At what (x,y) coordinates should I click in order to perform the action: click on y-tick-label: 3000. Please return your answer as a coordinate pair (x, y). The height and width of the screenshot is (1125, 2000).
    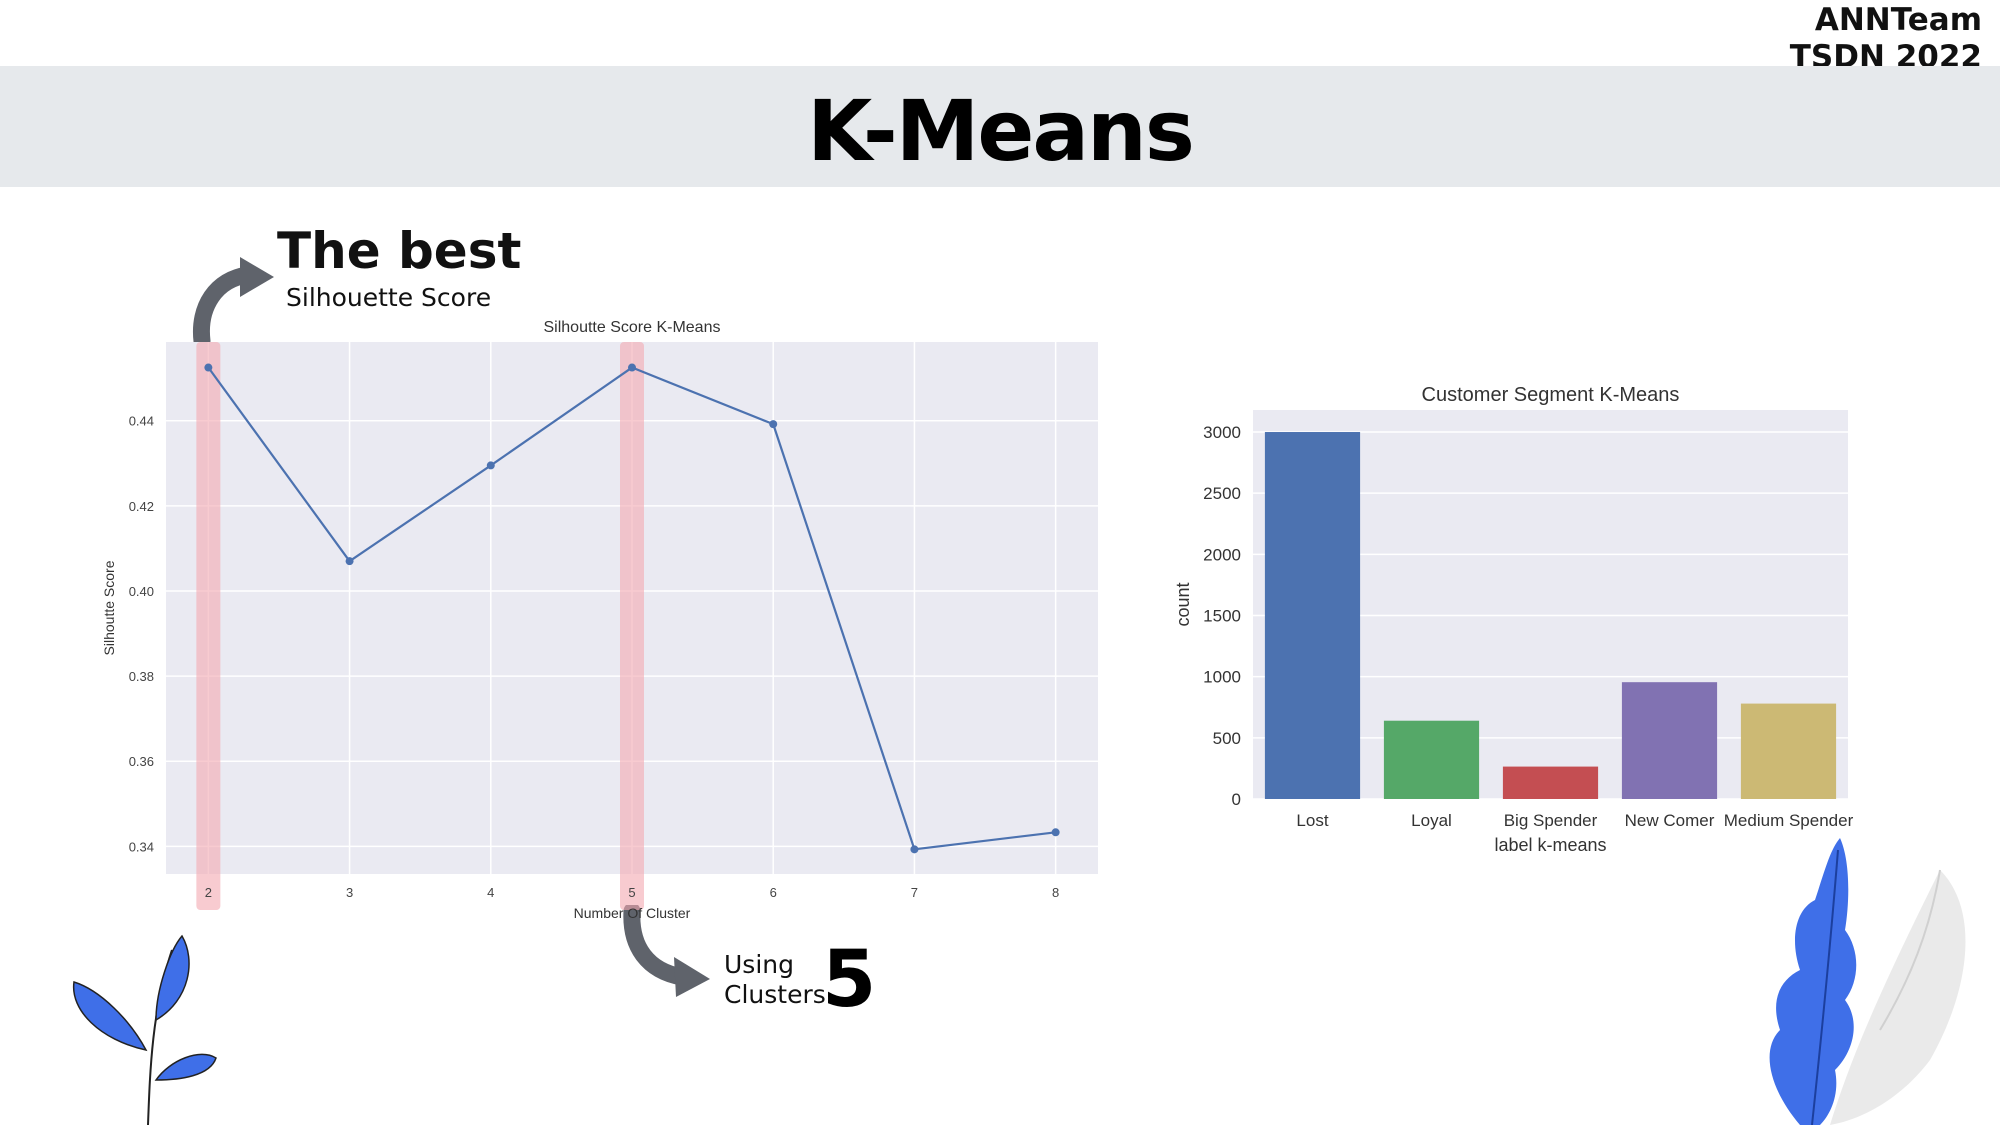
    Looking at the image, I should click on (1222, 432).